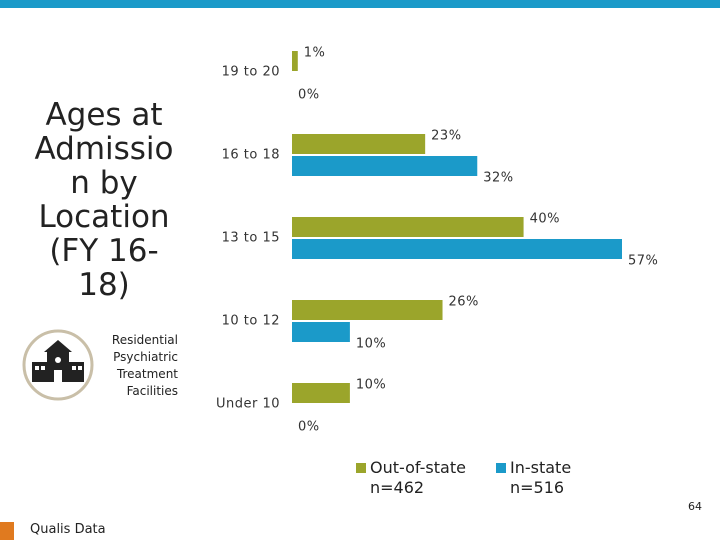  I want to click on legend-label: In-state n=516, so click(541, 477).